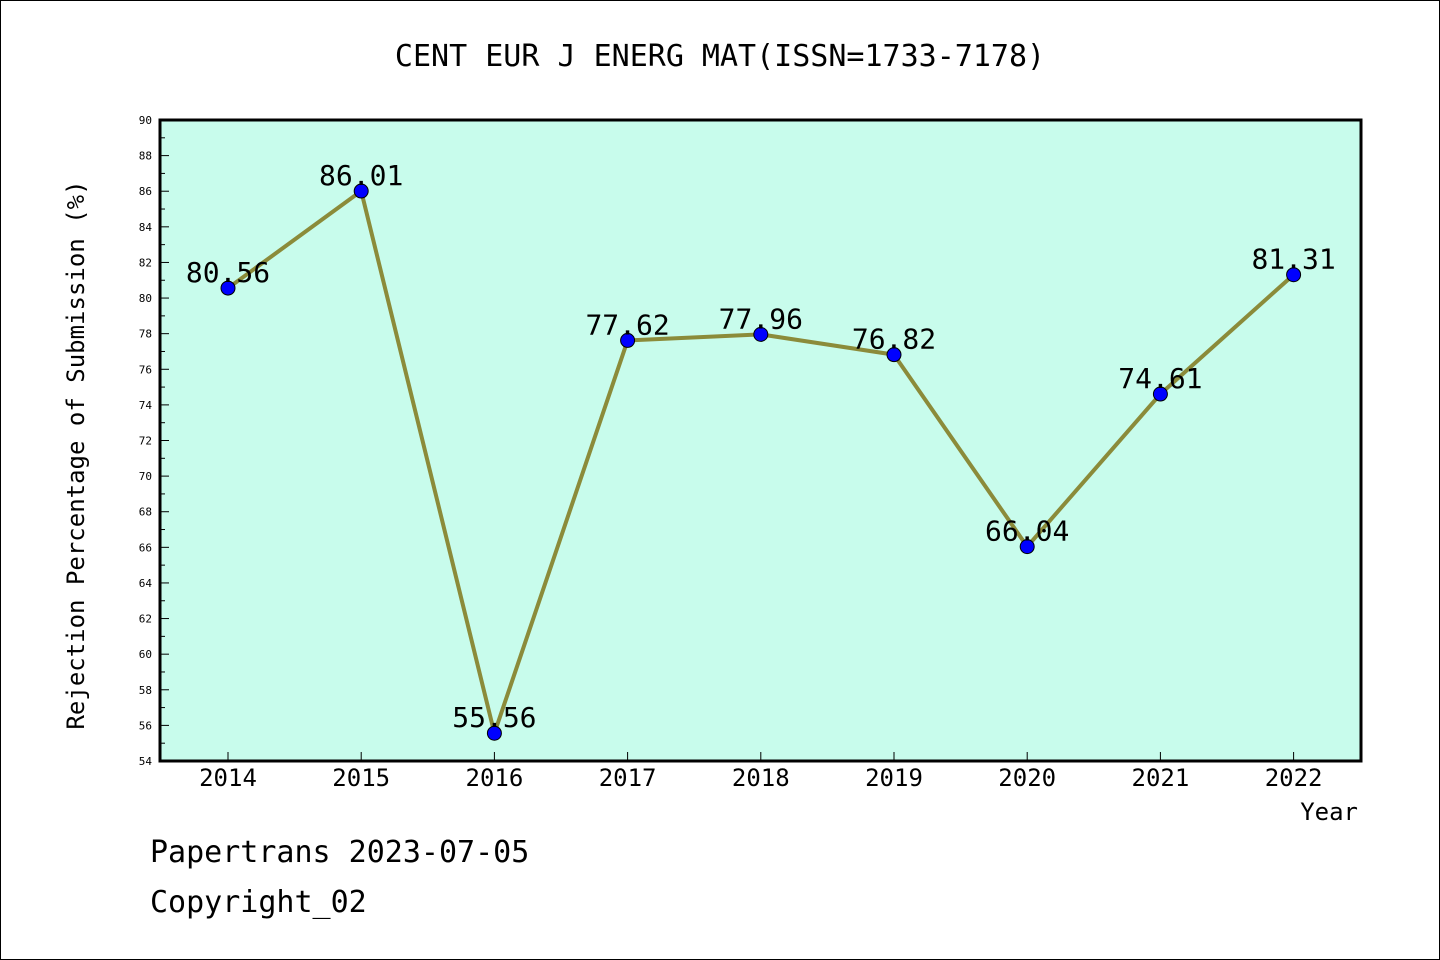 Image resolution: width=1440 pixels, height=960 pixels. What do you see at coordinates (146, 405) in the screenshot?
I see `y-tick-label: 74` at bounding box center [146, 405].